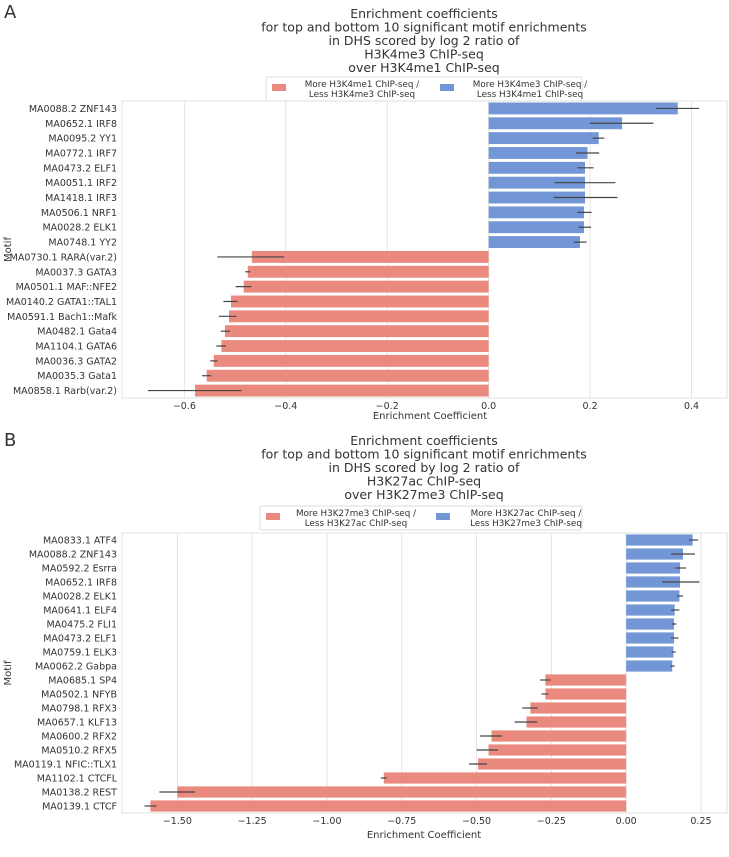  I want to click on chart-title-line: H3K4me3 ChIP-seq, so click(424, 54).